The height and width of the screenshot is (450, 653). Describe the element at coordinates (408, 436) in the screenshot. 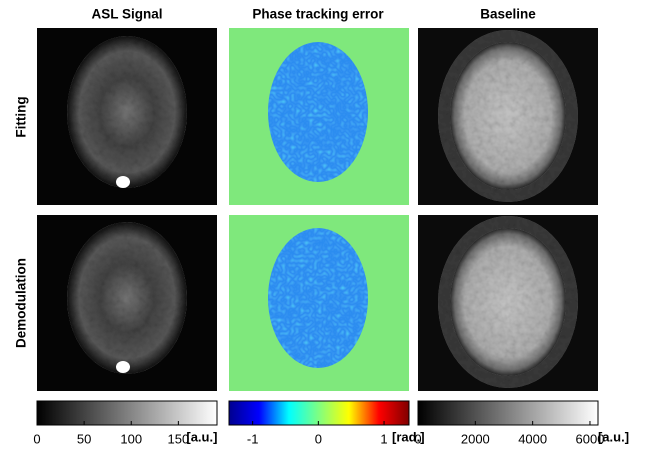

I see `colorbar-unit: [rad.]` at that location.